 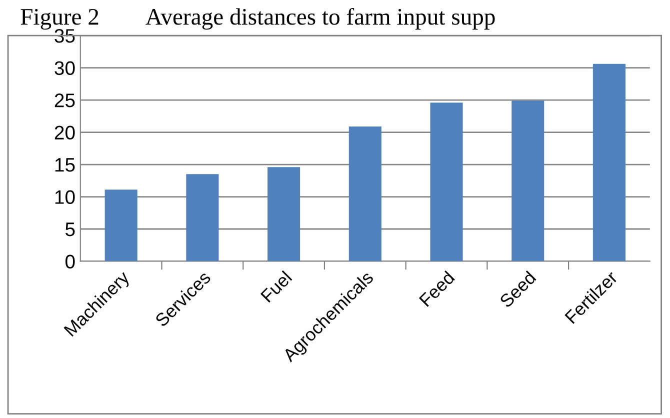 I want to click on y-tick-label: 30, so click(x=64, y=68).